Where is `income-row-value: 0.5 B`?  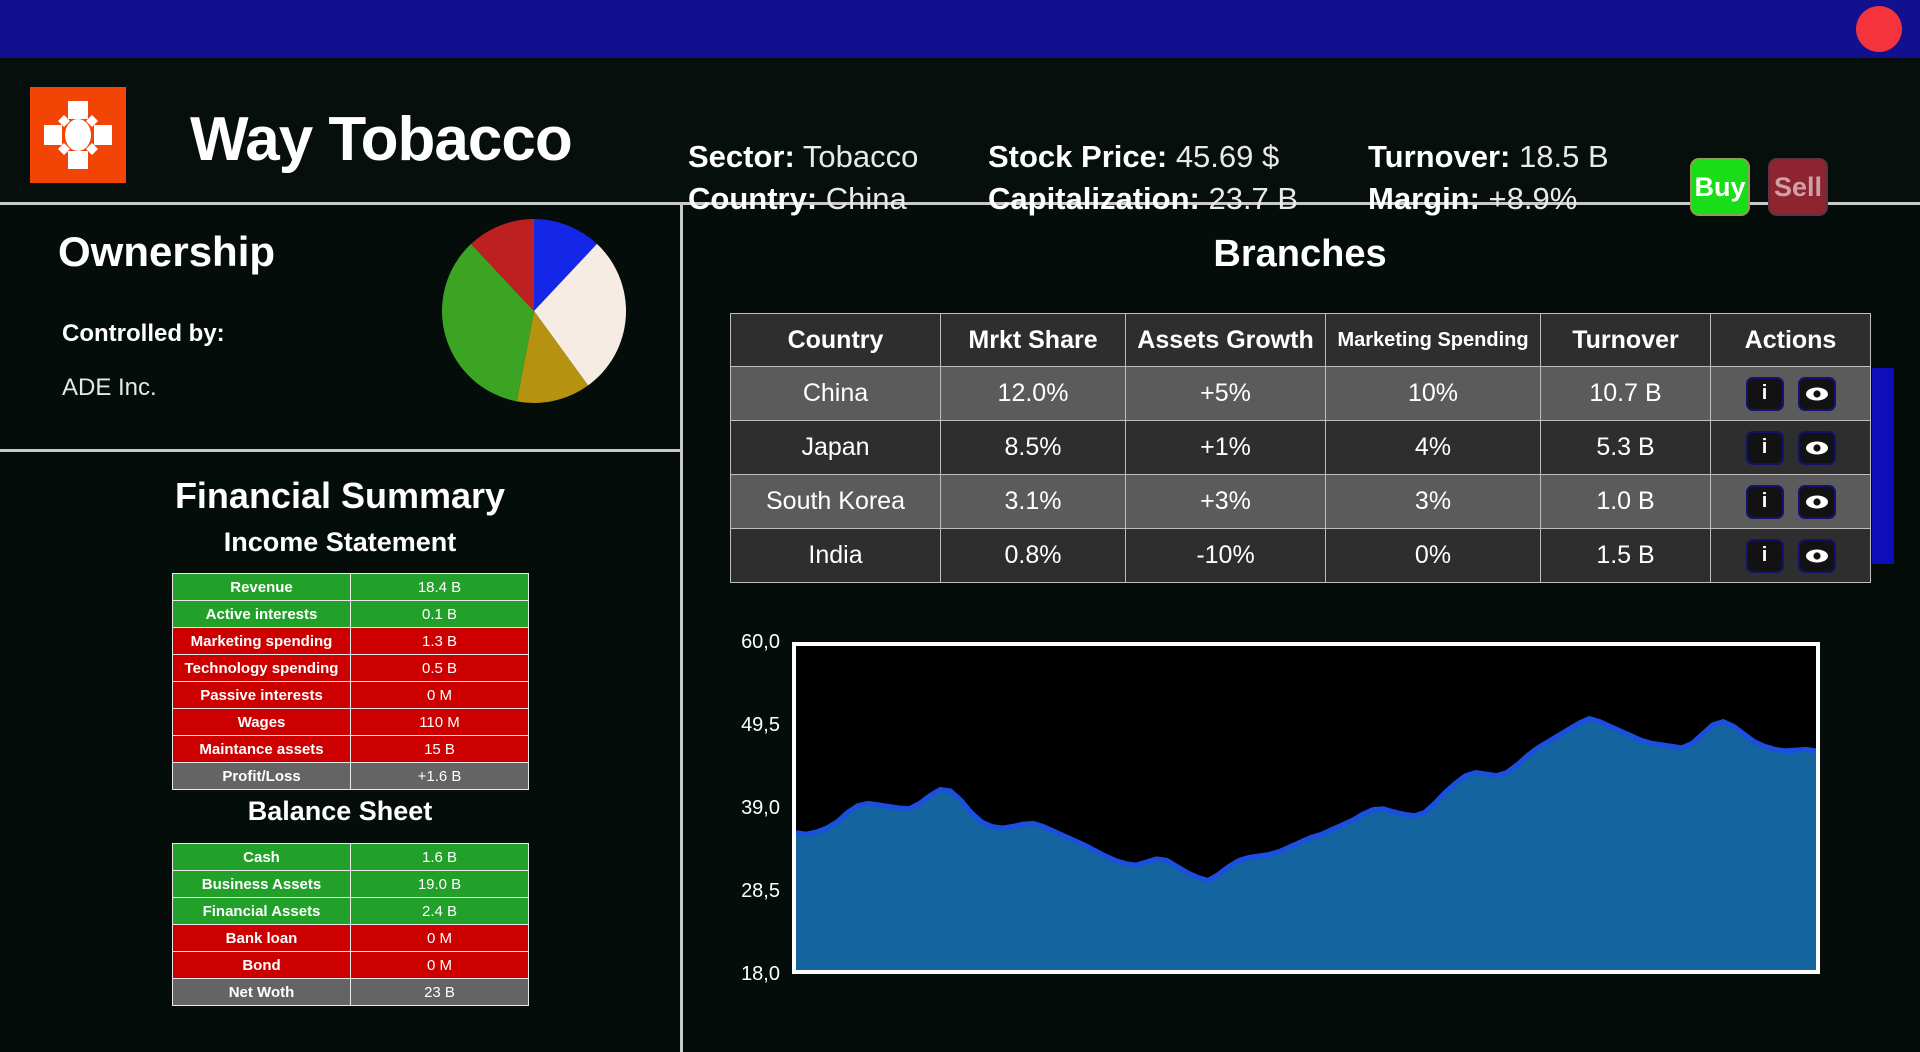 income-row-value: 0.5 B is located at coordinates (439, 668).